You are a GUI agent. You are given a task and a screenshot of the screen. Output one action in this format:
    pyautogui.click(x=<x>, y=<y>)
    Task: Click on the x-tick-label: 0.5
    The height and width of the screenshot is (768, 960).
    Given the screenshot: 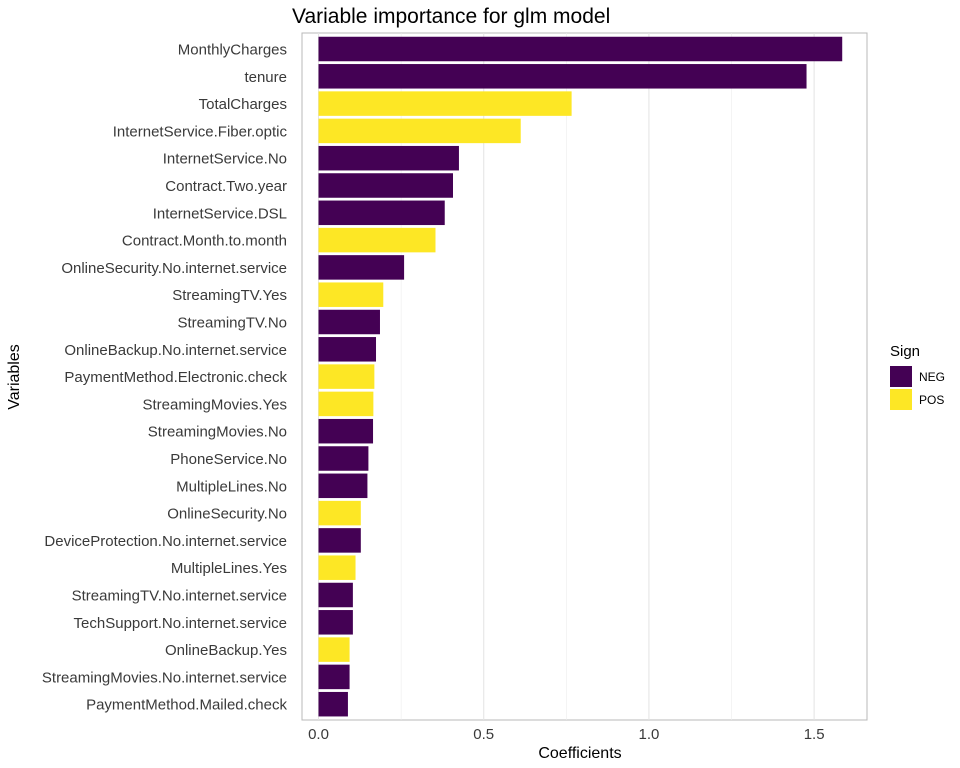 What is the action you would take?
    pyautogui.click(x=483, y=734)
    